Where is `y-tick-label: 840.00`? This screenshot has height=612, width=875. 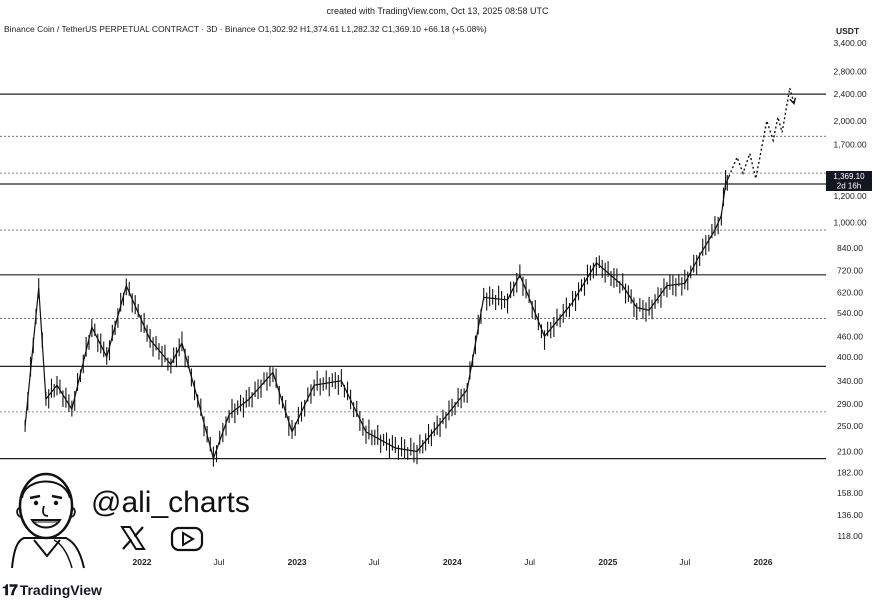 y-tick-label: 840.00 is located at coordinates (850, 248).